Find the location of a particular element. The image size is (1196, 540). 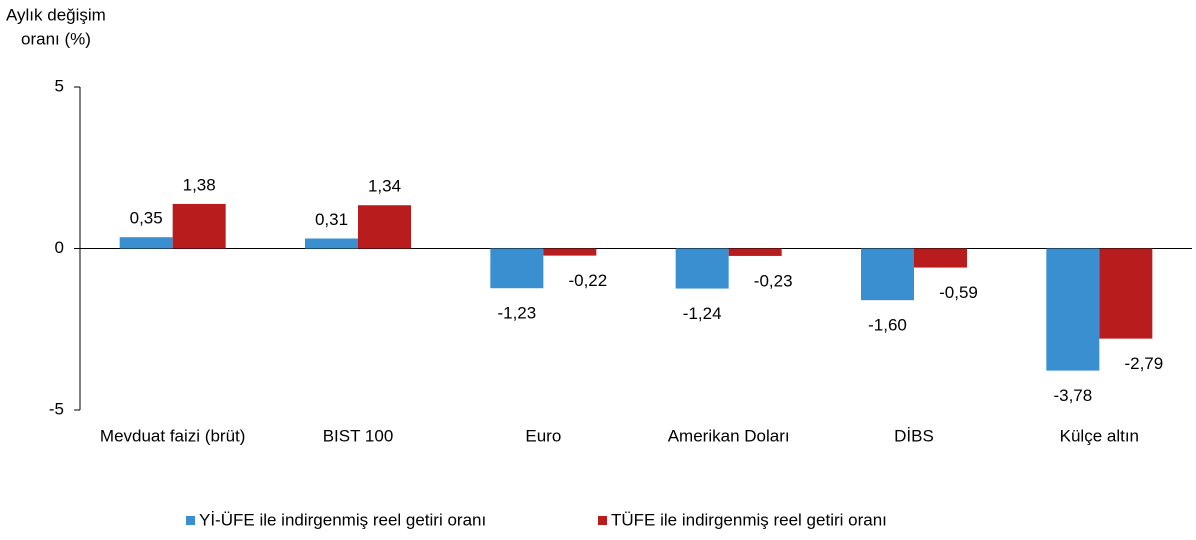

x-tick-label: BIST 100 is located at coordinates (358, 435).